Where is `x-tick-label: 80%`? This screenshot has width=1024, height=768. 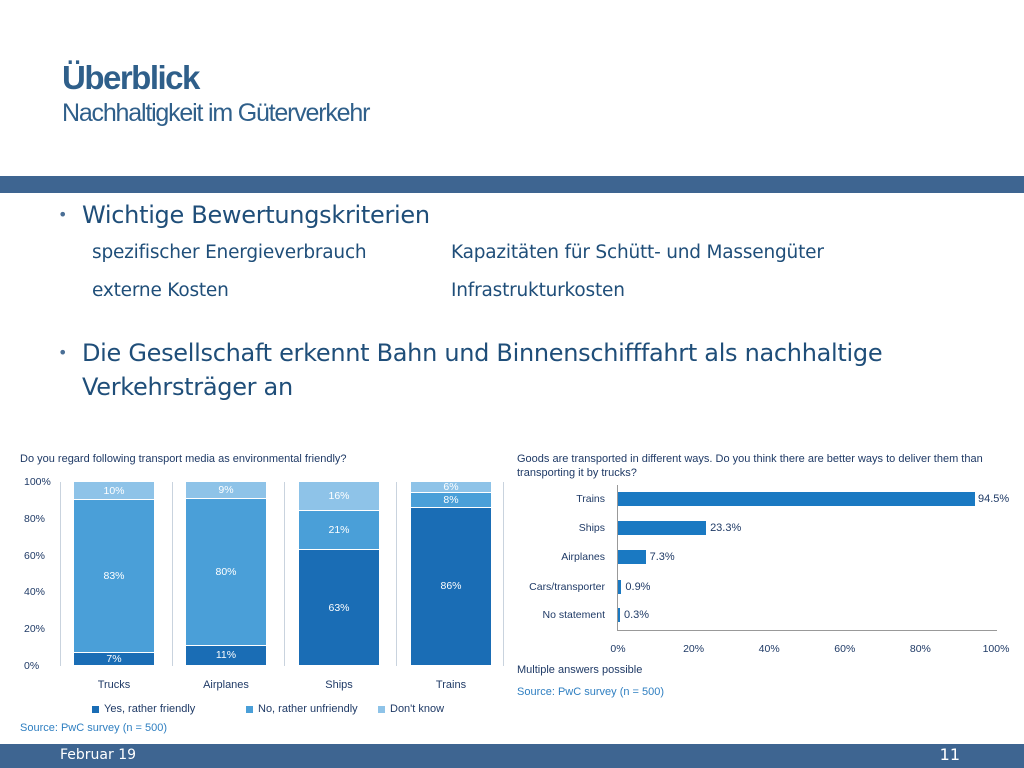 x-tick-label: 80% is located at coordinates (920, 649).